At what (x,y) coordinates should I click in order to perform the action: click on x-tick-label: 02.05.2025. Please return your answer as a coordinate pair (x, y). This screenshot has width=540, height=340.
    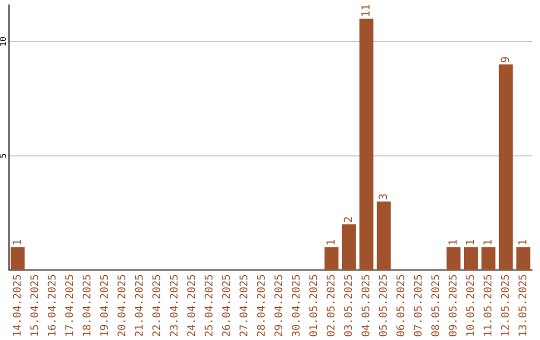
    Looking at the image, I should click on (330, 305).